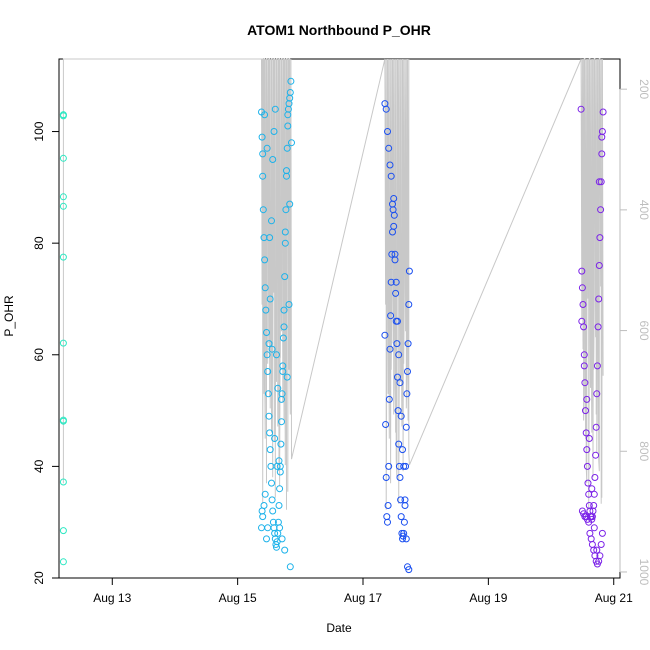 This screenshot has height=650, width=650. I want to click on x-tick-label-1: Aug 15, so click(238, 598).